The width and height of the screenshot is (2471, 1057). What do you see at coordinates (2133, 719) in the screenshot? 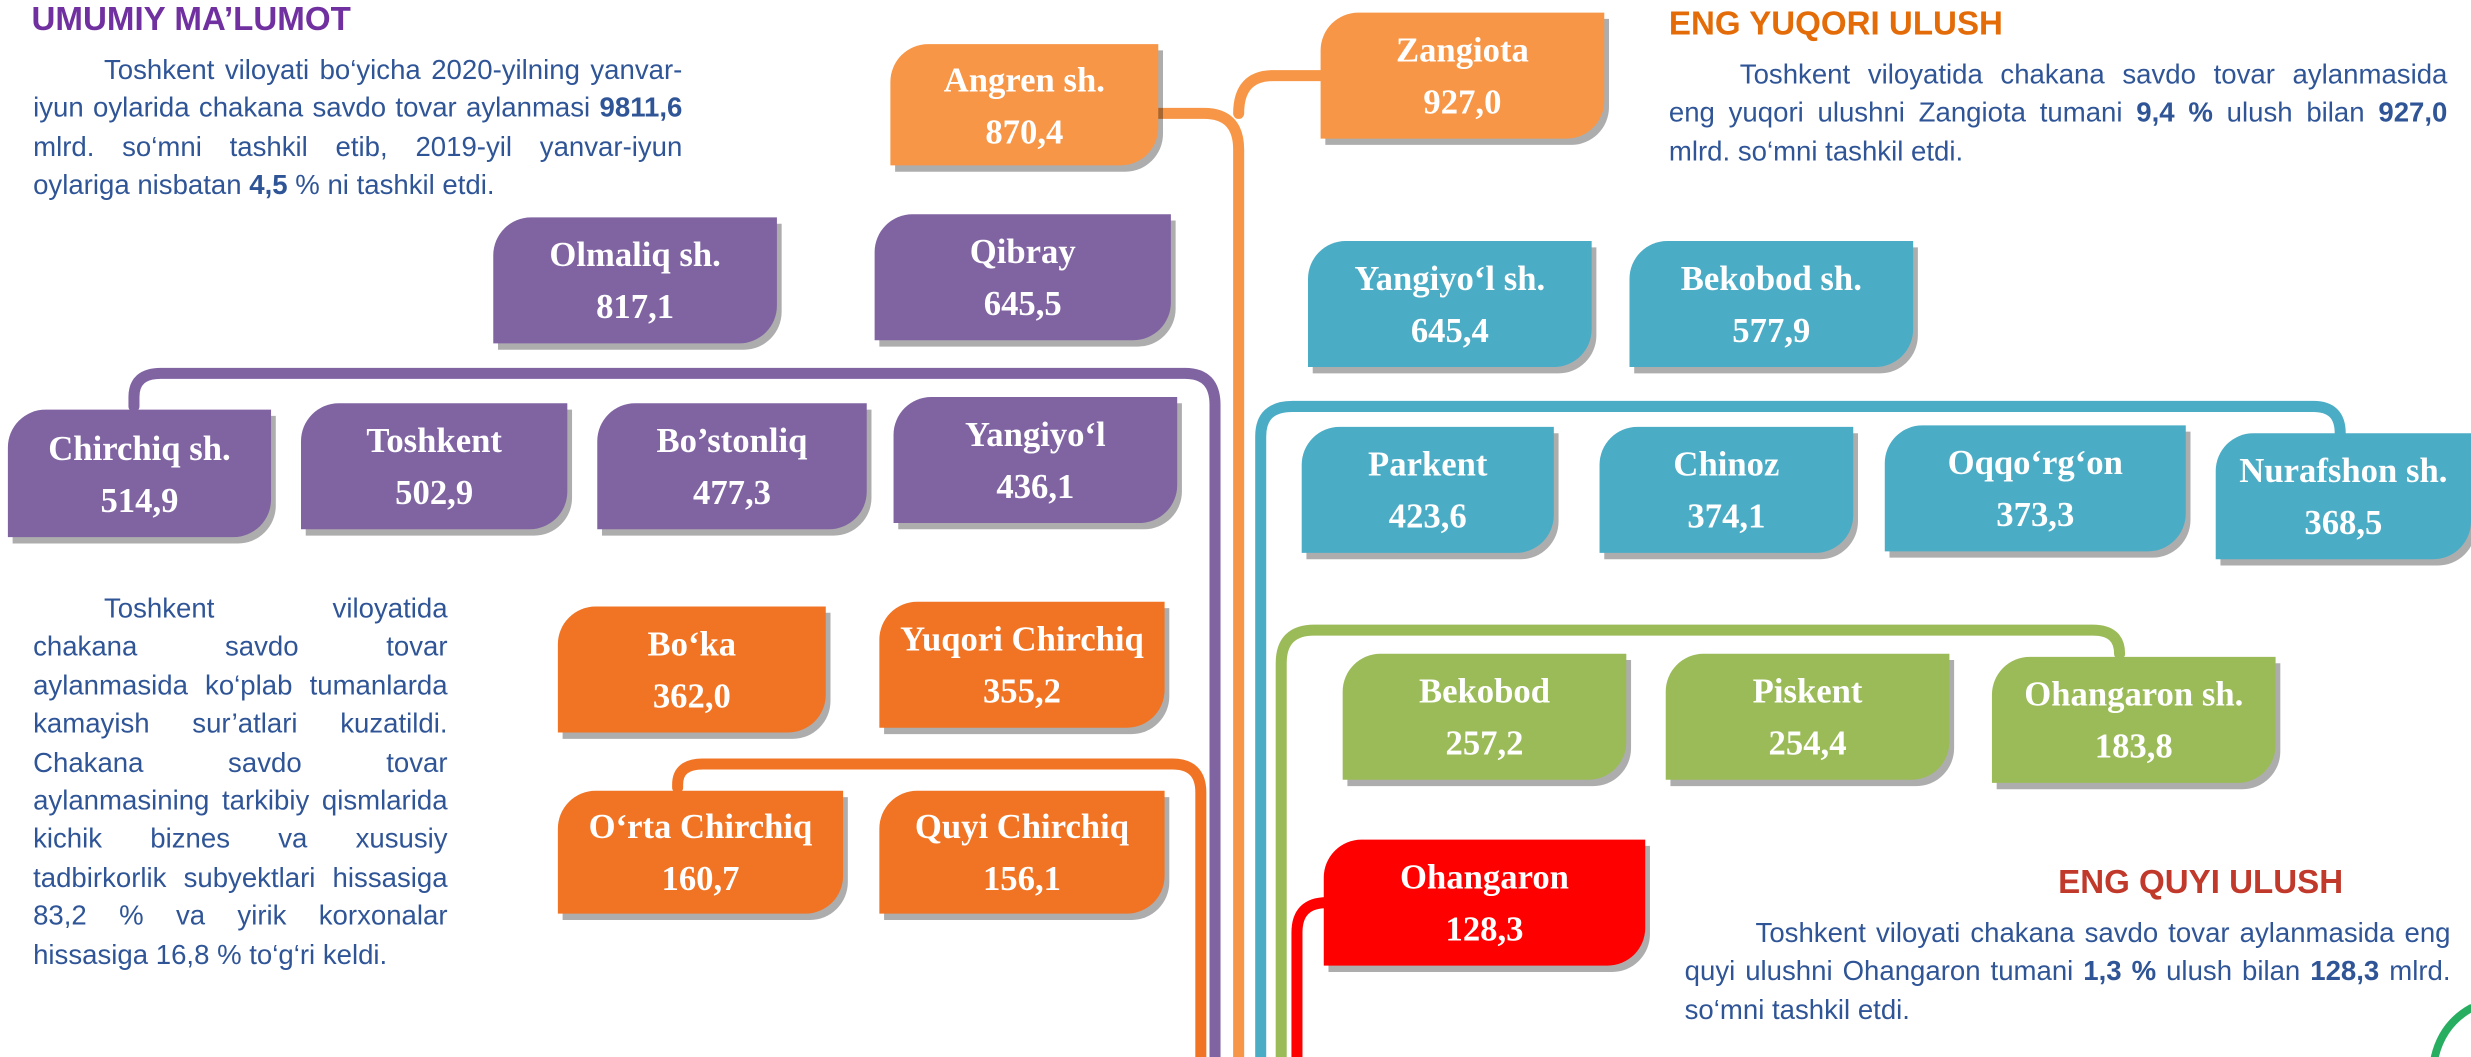
I see `district-box: Ohangaron sh. 183,8` at bounding box center [2133, 719].